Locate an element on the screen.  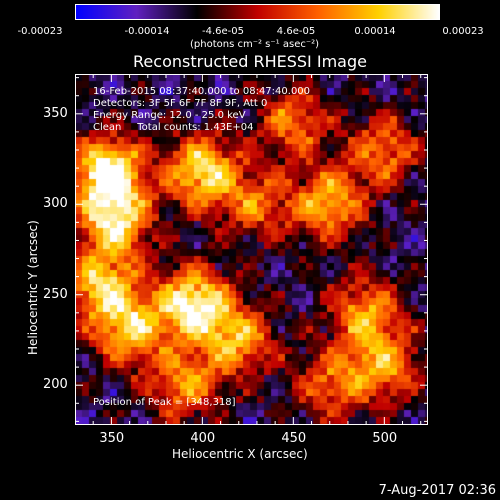
x-tick-label: 450 is located at coordinates (294, 438).